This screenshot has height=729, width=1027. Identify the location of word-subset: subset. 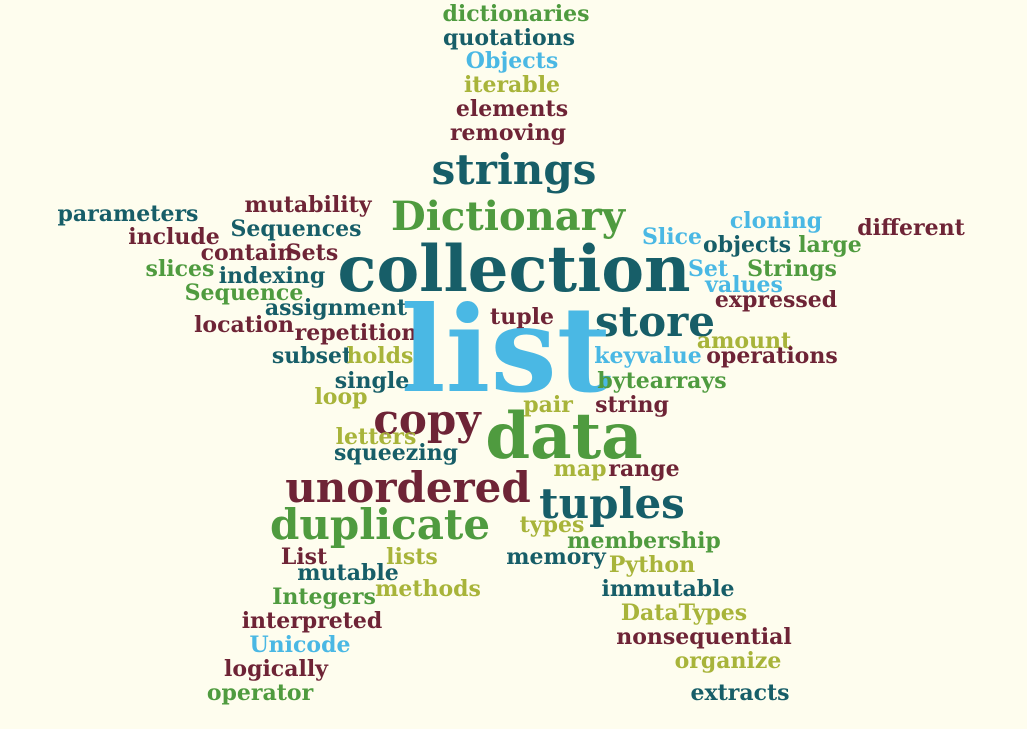
(312, 356).